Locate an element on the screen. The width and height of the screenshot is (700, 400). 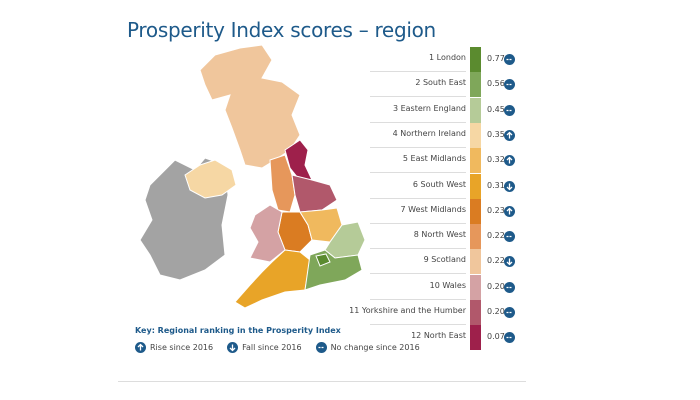
ranking-row: 8 North West 0.22 is located at coordinates (450, 237).